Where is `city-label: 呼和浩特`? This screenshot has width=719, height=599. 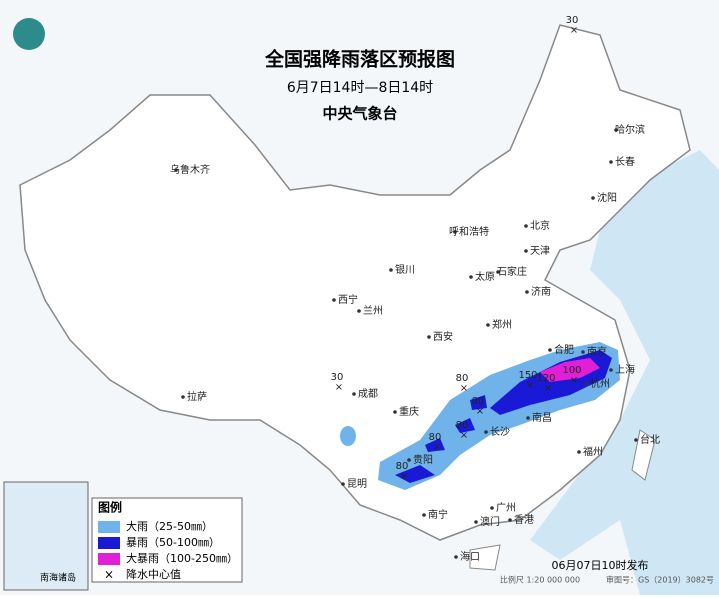 city-label: 呼和浩特 is located at coordinates (469, 232).